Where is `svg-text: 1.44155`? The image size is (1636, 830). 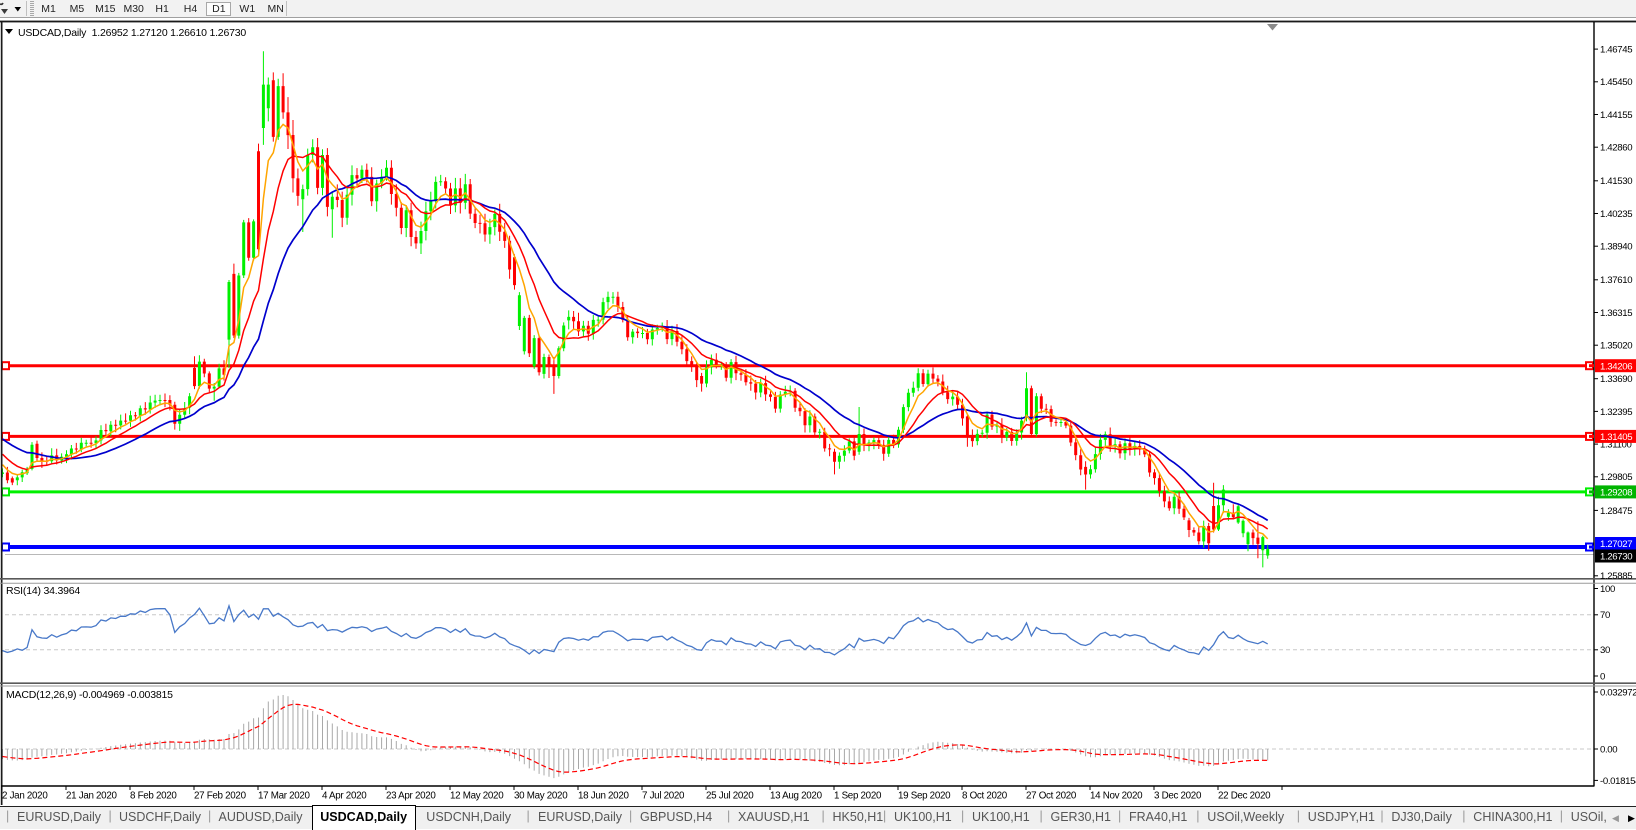
svg-text: 1.44155 is located at coordinates (1616, 115).